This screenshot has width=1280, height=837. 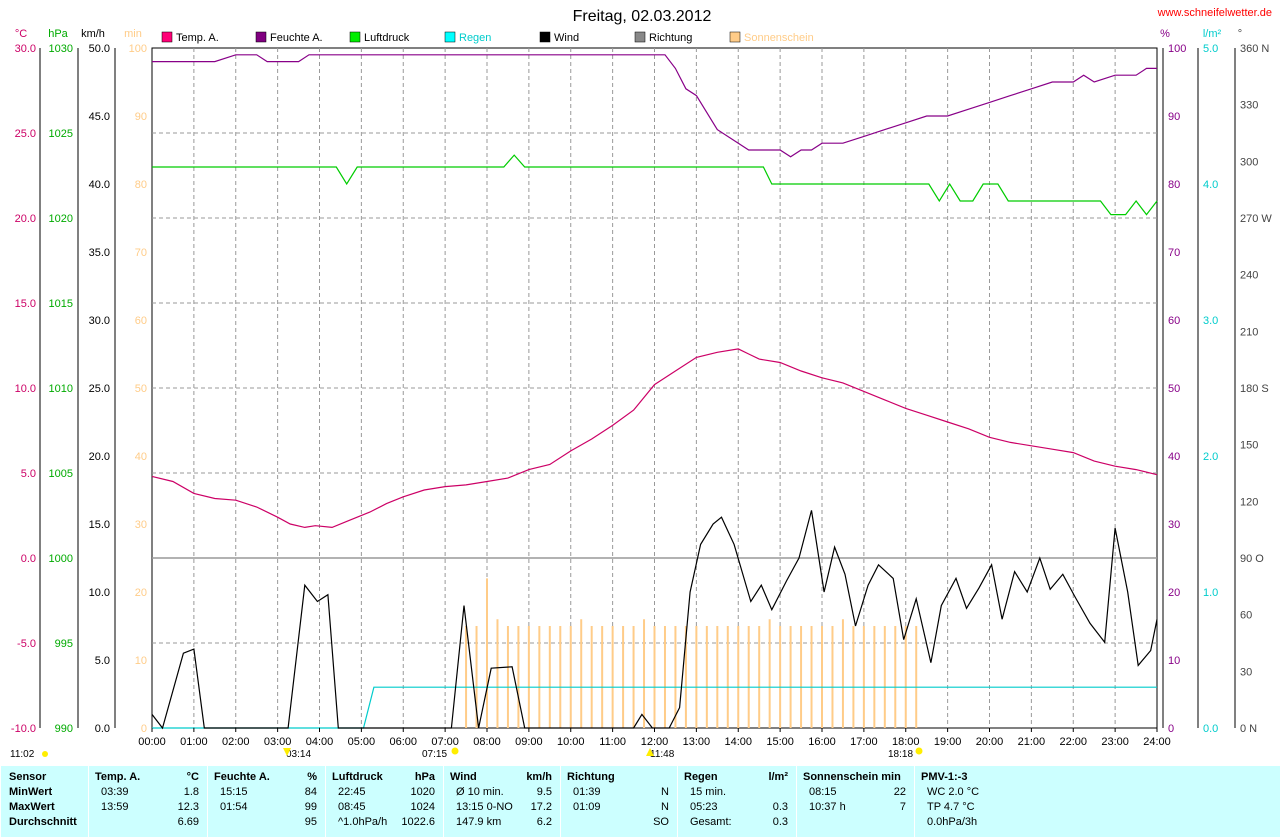 What do you see at coordinates (662, 754) in the screenshot?
I see `moonrise-label: 11:48` at bounding box center [662, 754].